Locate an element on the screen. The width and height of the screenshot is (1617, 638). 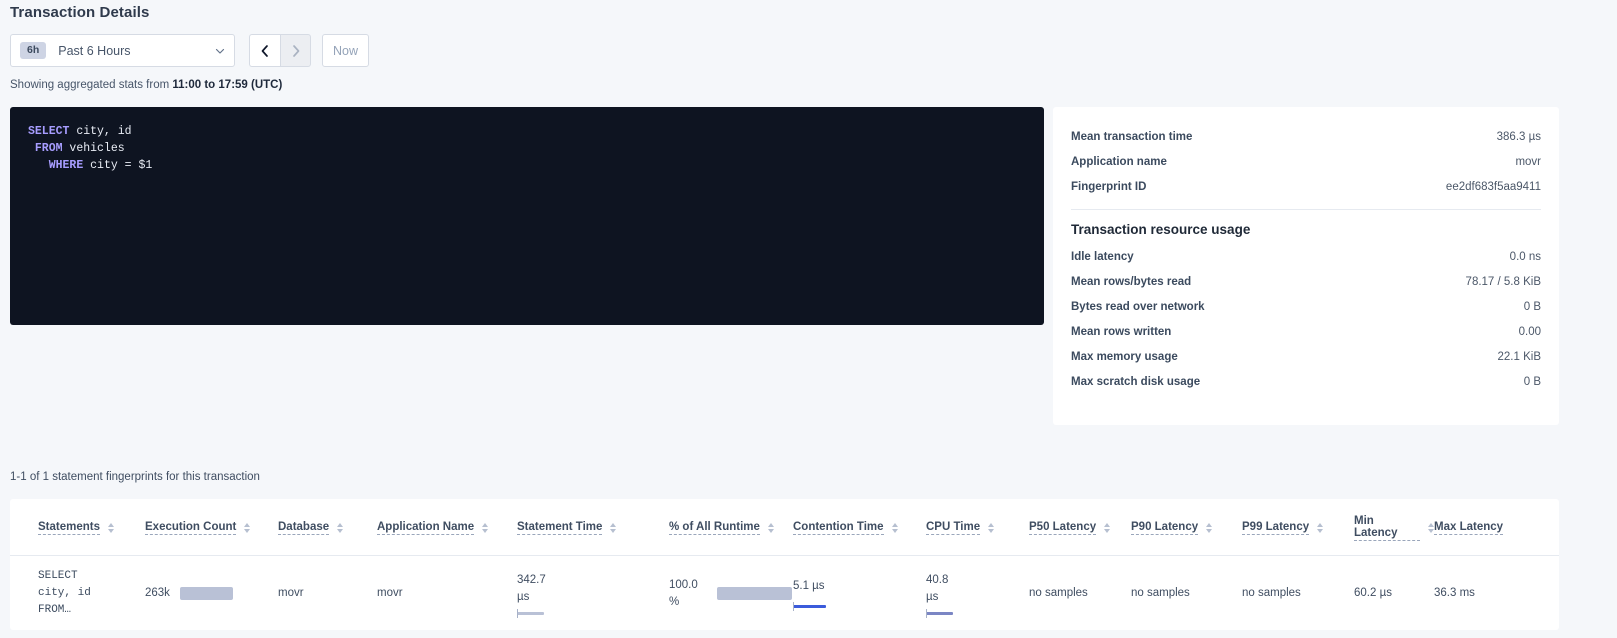
contention-time-value: 5.1 µs is located at coordinates (809, 586).